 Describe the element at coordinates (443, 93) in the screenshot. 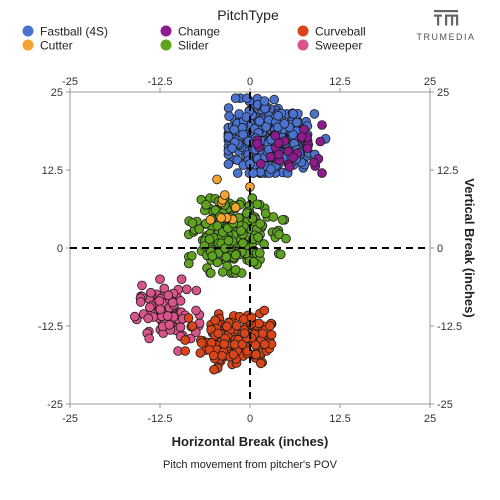

I see `y-tick-label-right: 25` at that location.